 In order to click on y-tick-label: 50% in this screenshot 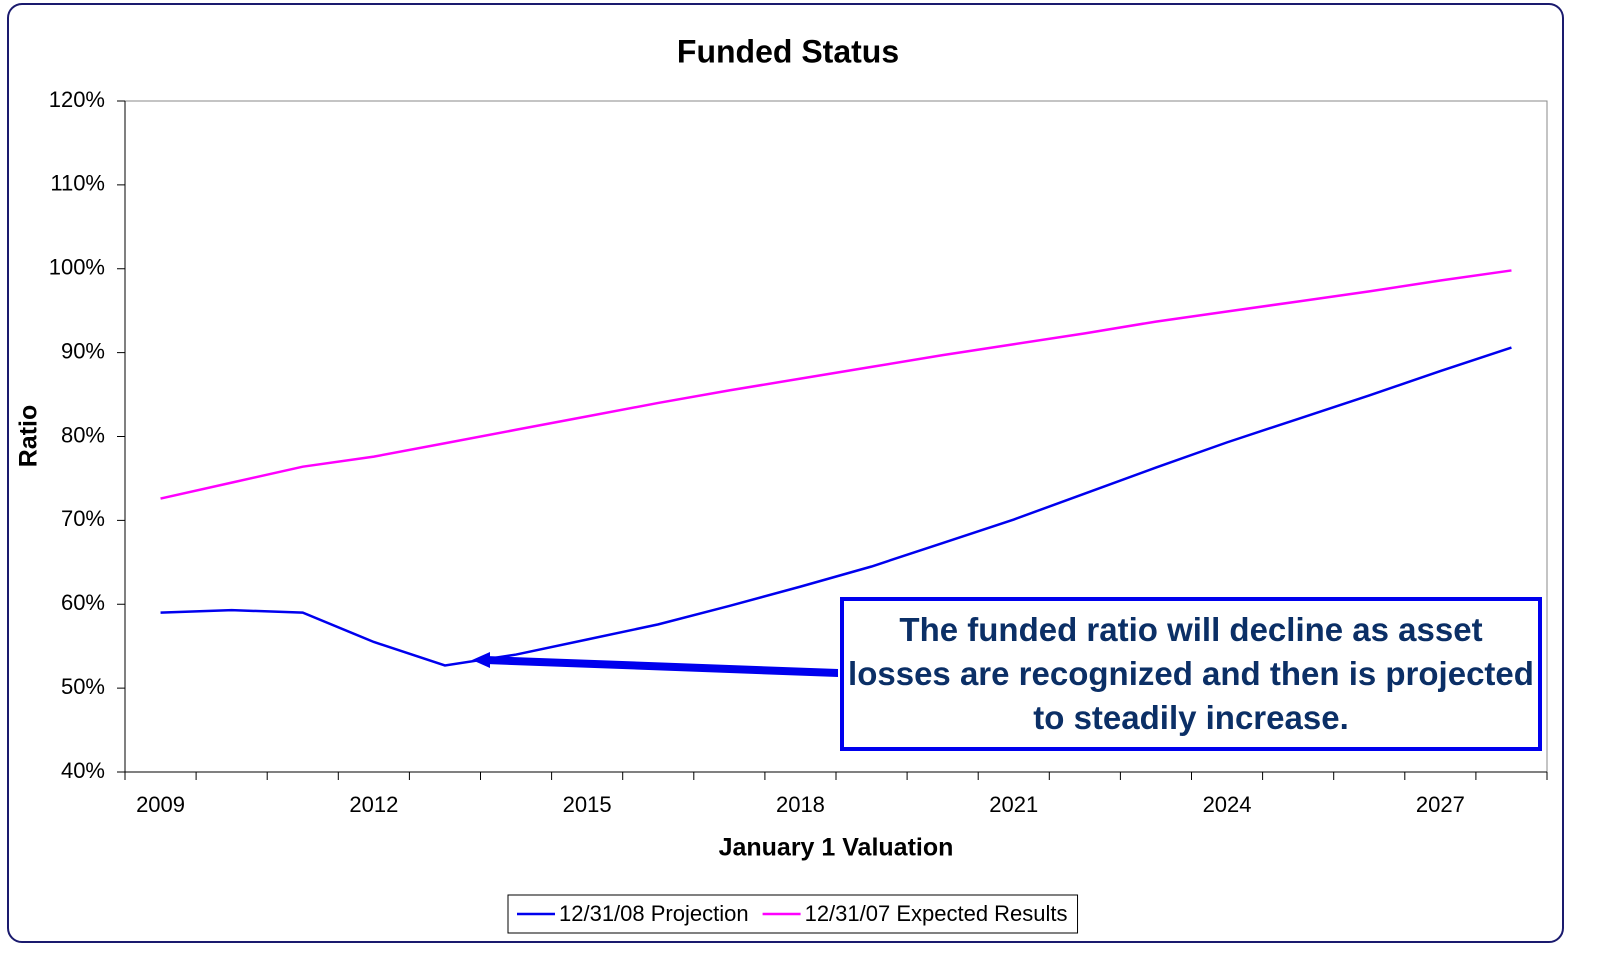, I will do `click(83, 686)`.